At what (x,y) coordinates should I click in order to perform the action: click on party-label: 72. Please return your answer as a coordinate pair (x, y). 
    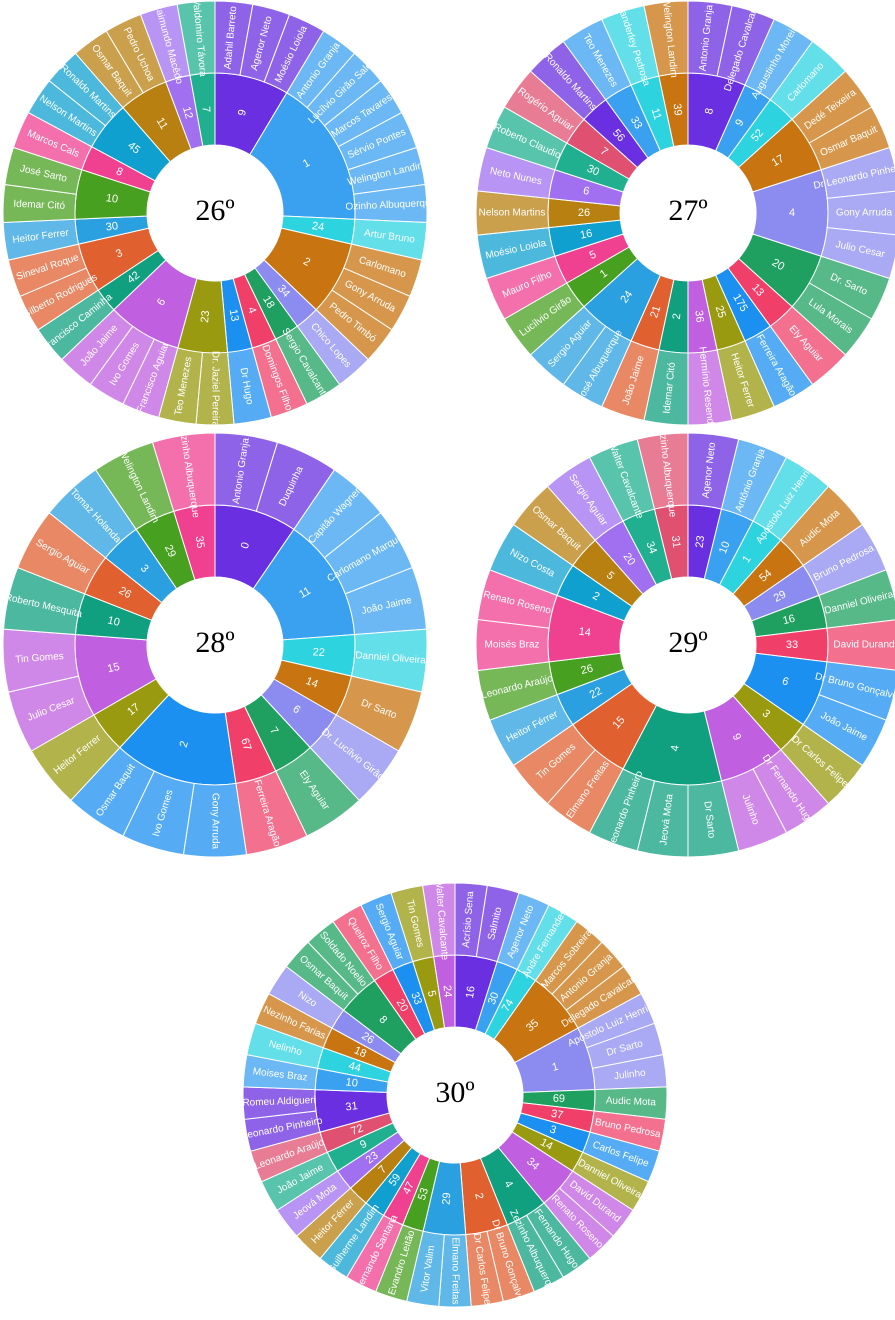
    Looking at the image, I should click on (357, 1129).